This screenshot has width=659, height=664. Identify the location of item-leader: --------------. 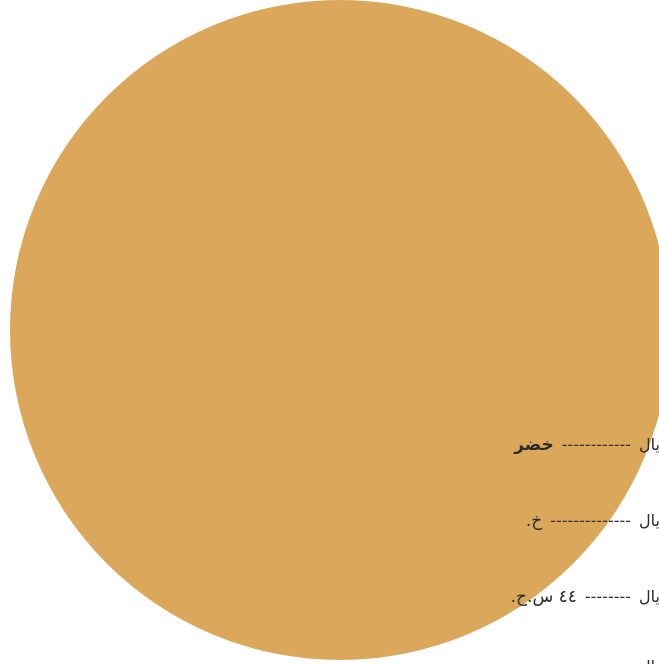
(591, 520).